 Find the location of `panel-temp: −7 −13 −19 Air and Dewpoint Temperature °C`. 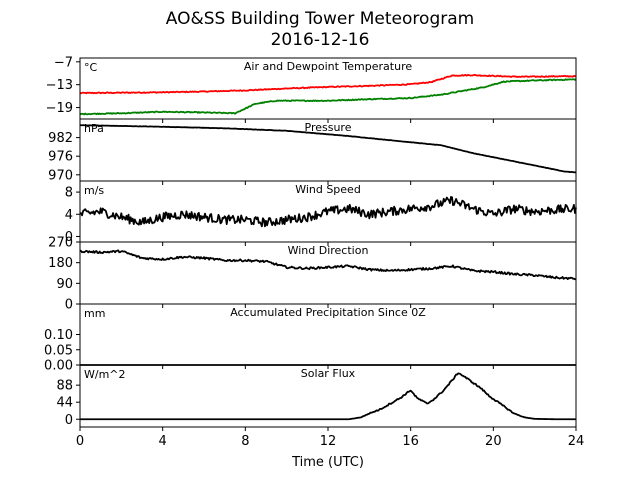

panel-temp: −7 −13 −19 Air and Dewpoint Temperature °C is located at coordinates (311, 89).